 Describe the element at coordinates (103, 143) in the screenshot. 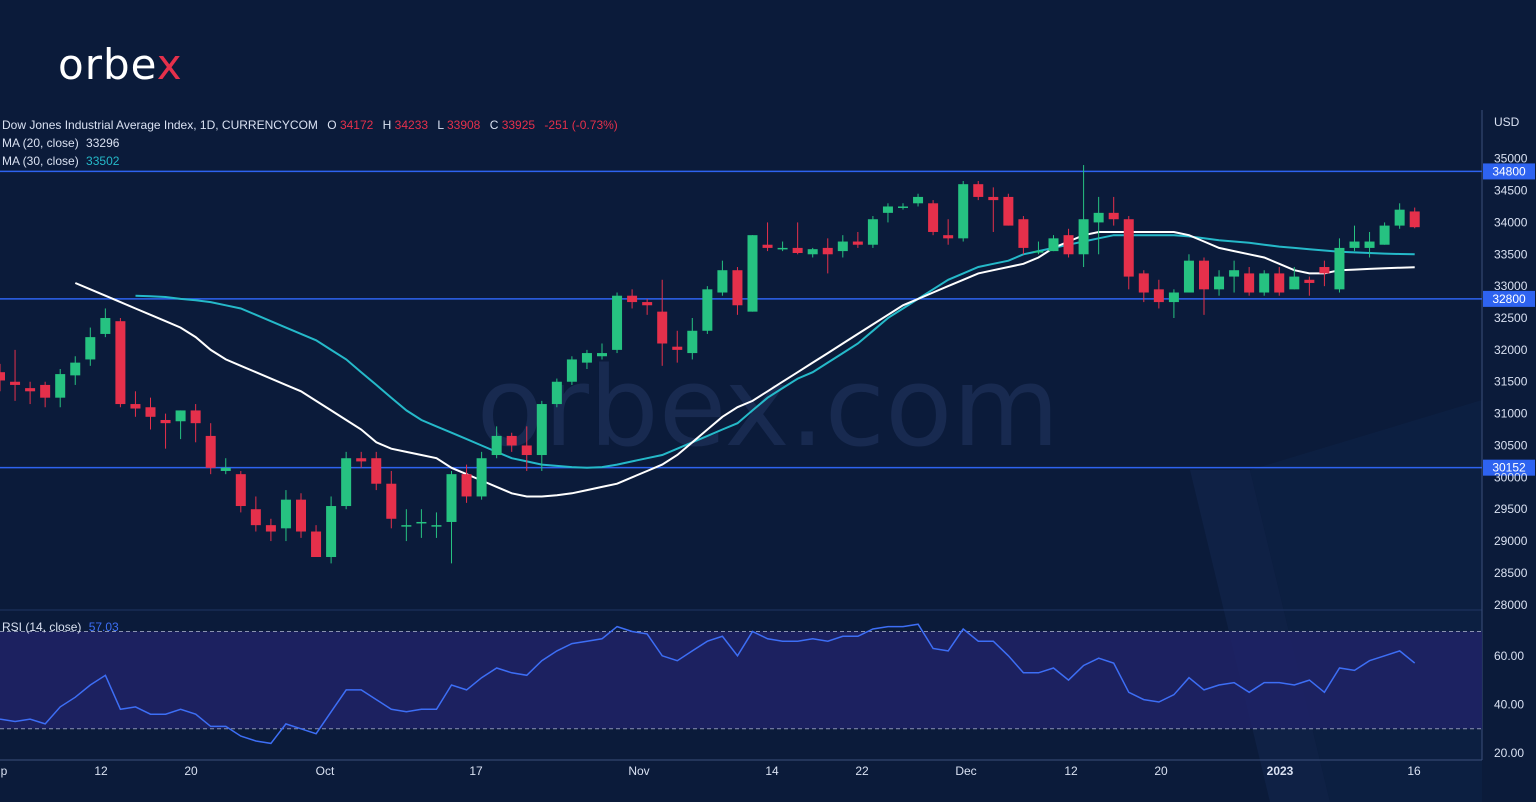

I see `ma20-value: 33296` at that location.